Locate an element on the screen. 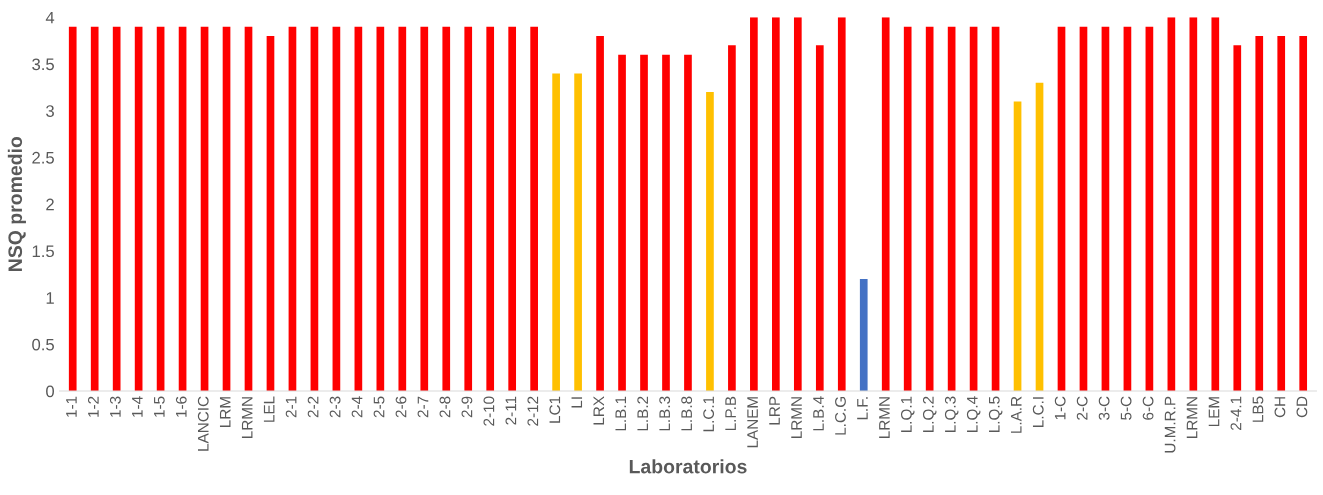 The height and width of the screenshot is (495, 1323). x-tick-label: LEM is located at coordinates (1214, 412).